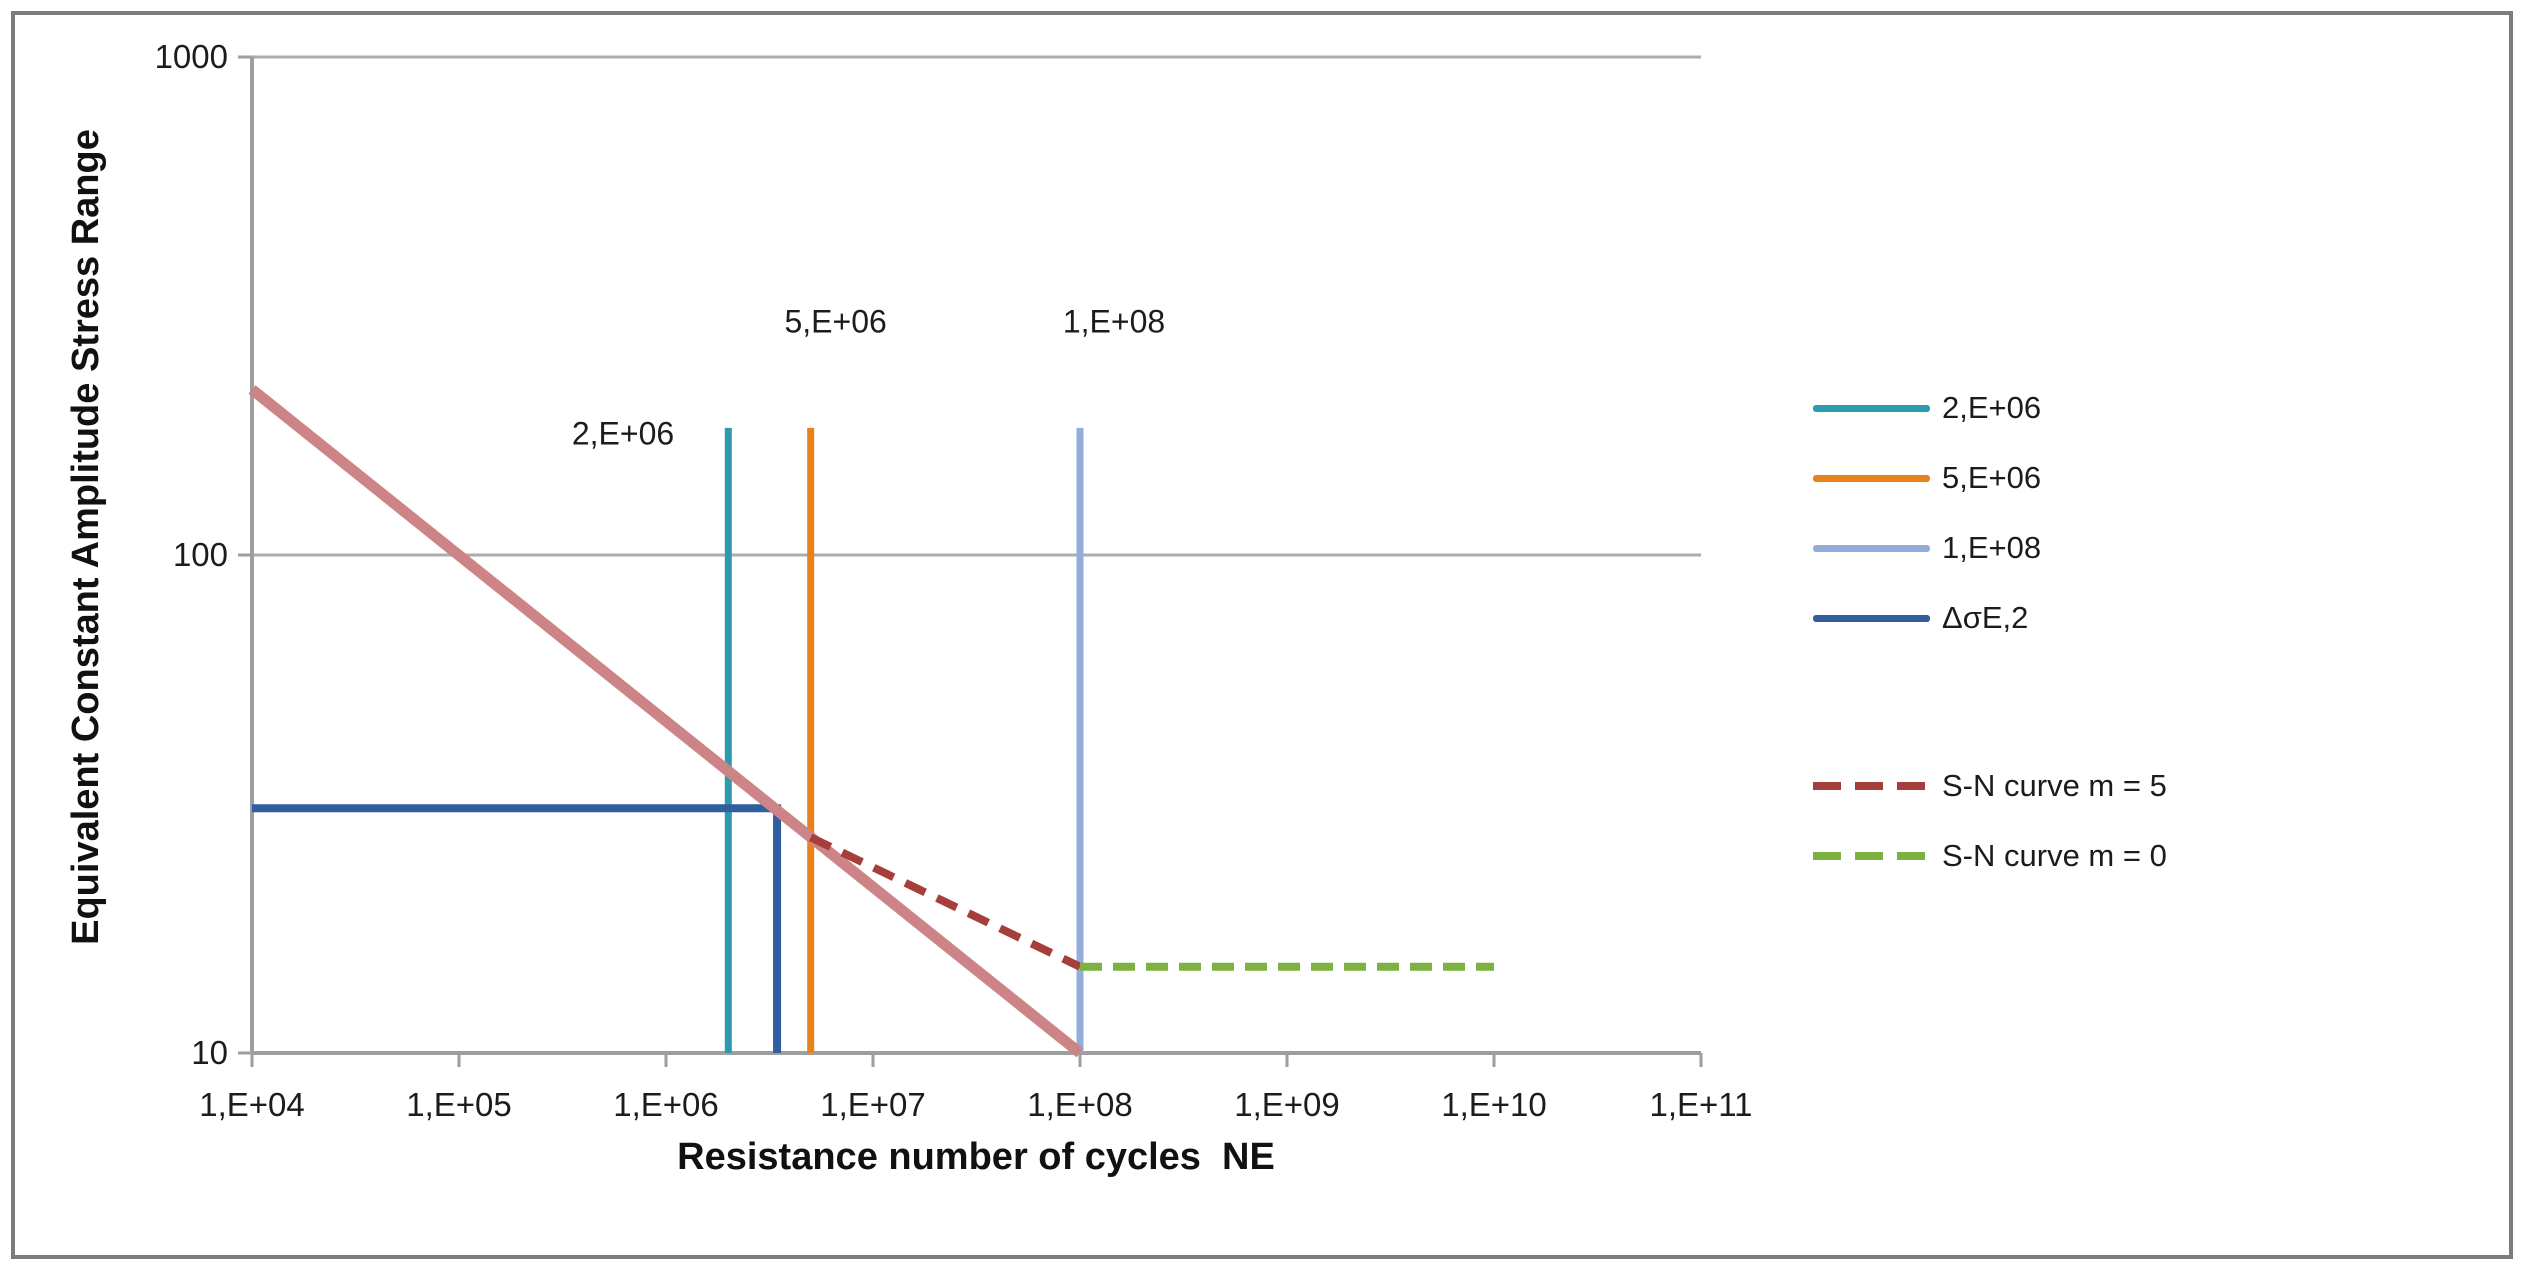 The image size is (2526, 1272). I want to click on legend-label: S-N curve m = 5, so click(2054, 785).